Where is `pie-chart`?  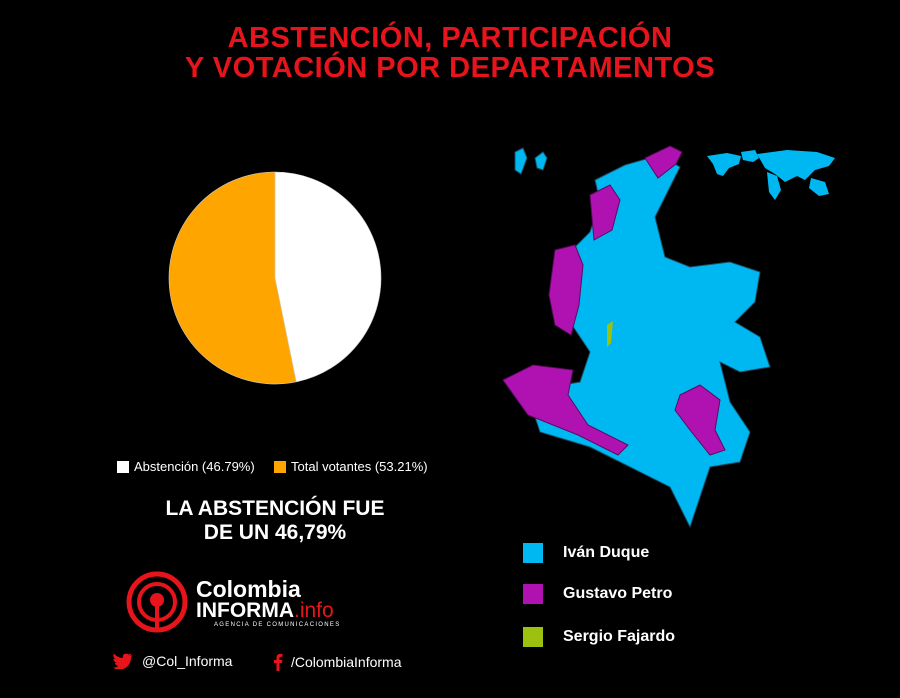 pie-chart is located at coordinates (275, 278).